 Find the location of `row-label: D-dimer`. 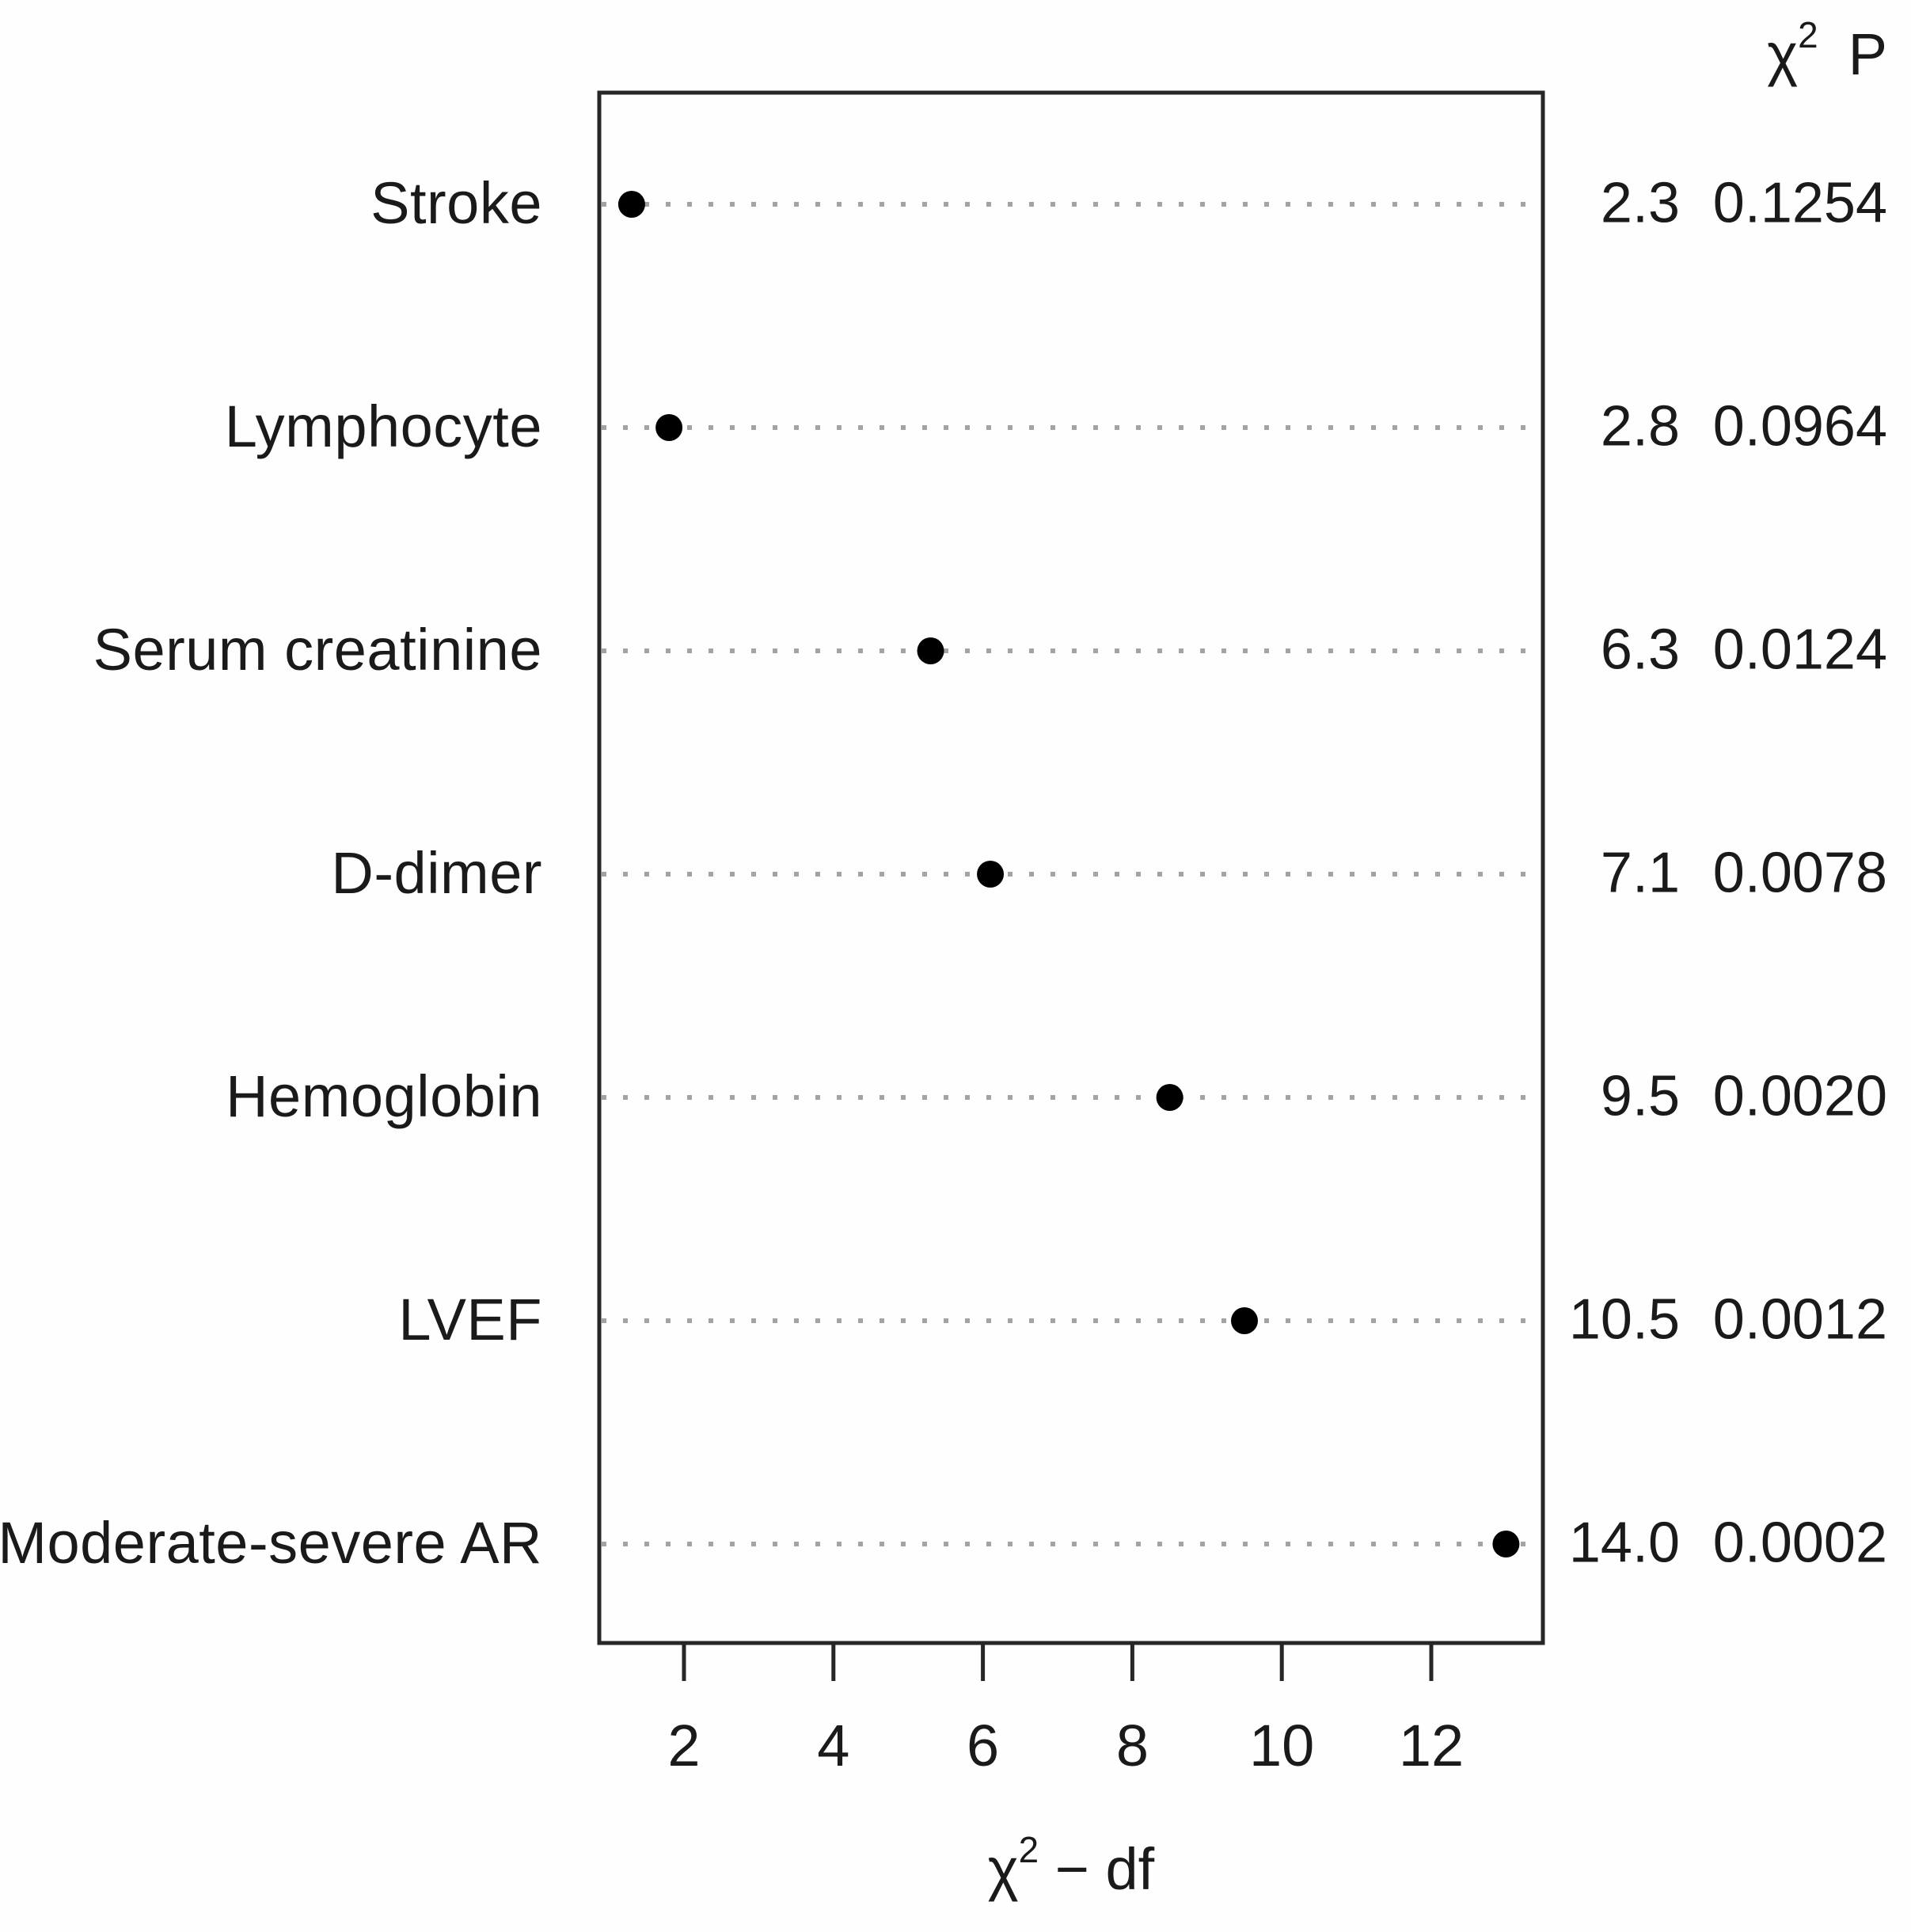

row-label: D-dimer is located at coordinates (436, 873).